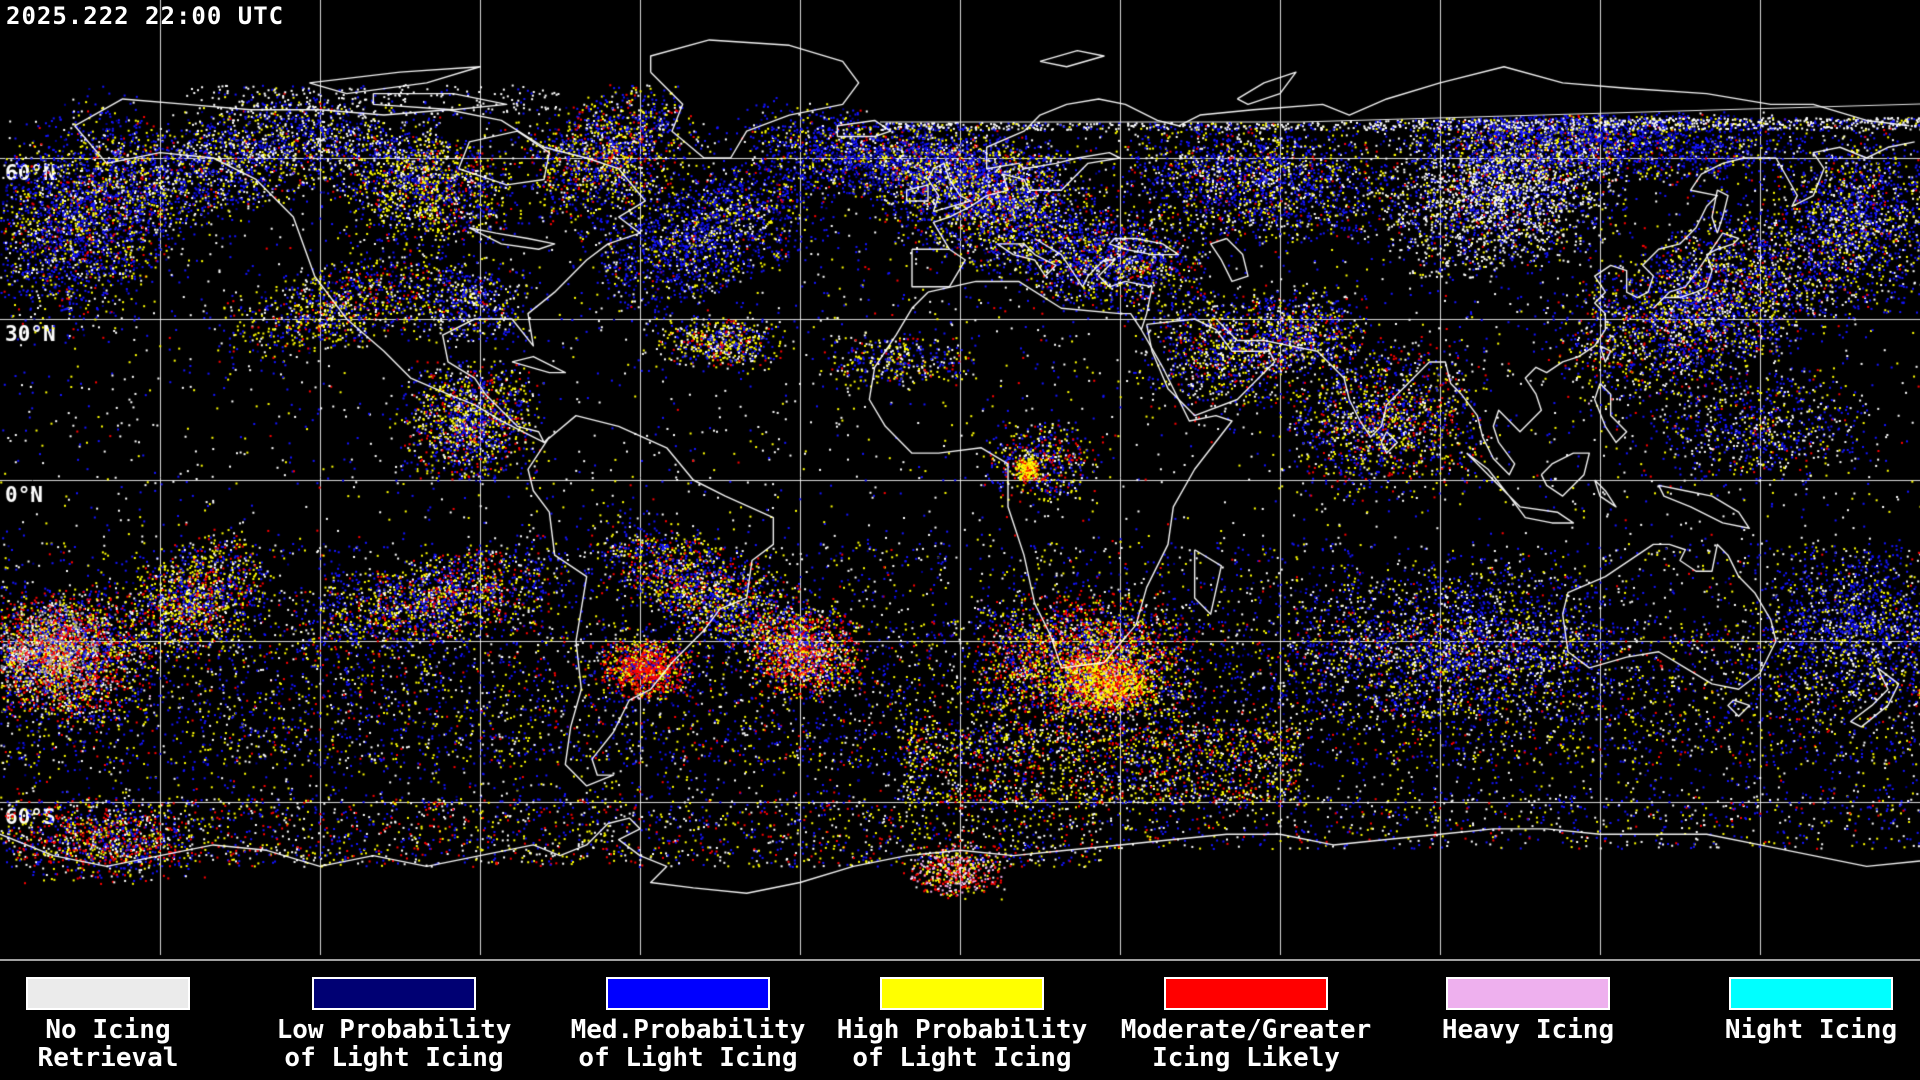 Image resolution: width=1920 pixels, height=1080 pixels. What do you see at coordinates (394, 993) in the screenshot?
I see `legend-swatch-low-probability` at bounding box center [394, 993].